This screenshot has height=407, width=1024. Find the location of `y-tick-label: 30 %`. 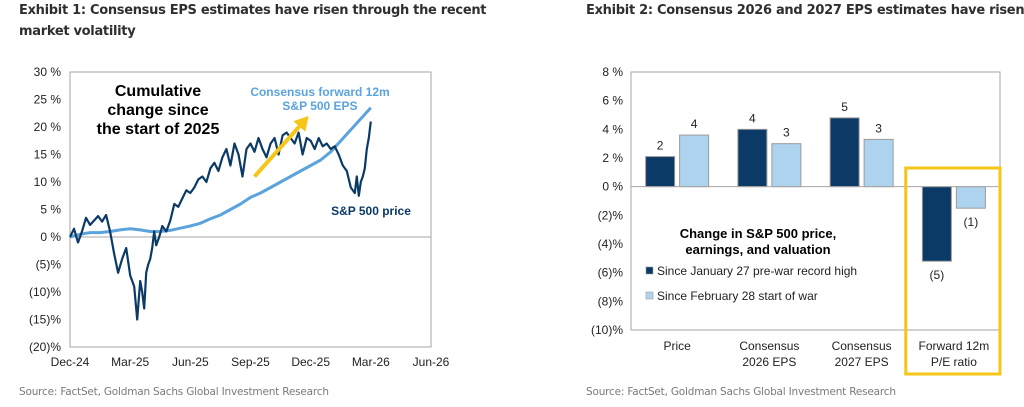

y-tick-label: 30 % is located at coordinates (48, 72).